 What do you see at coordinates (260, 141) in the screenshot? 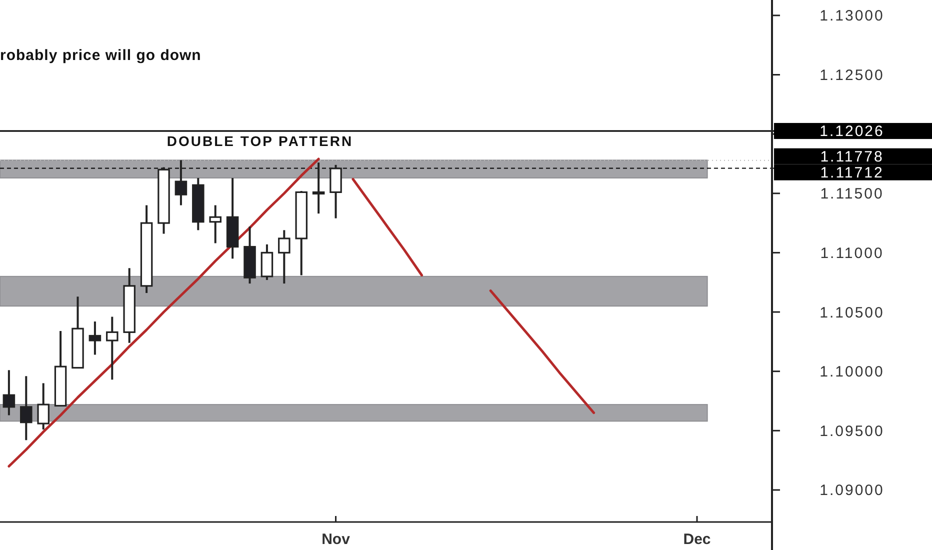
I see `annotation: DOUBLE TOP PATTERN` at bounding box center [260, 141].